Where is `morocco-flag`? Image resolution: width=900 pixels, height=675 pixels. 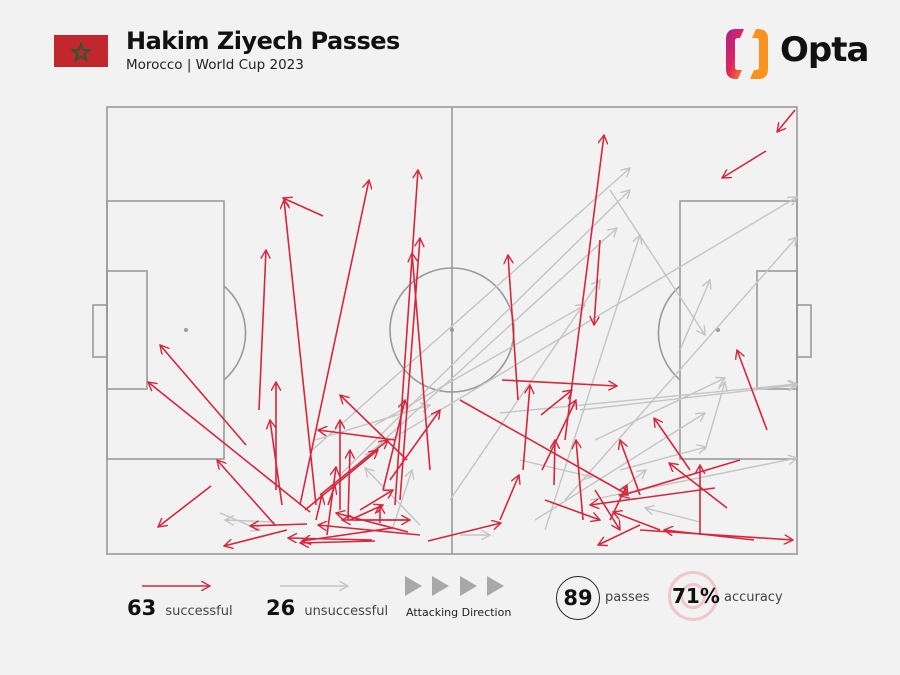 morocco-flag is located at coordinates (81, 51).